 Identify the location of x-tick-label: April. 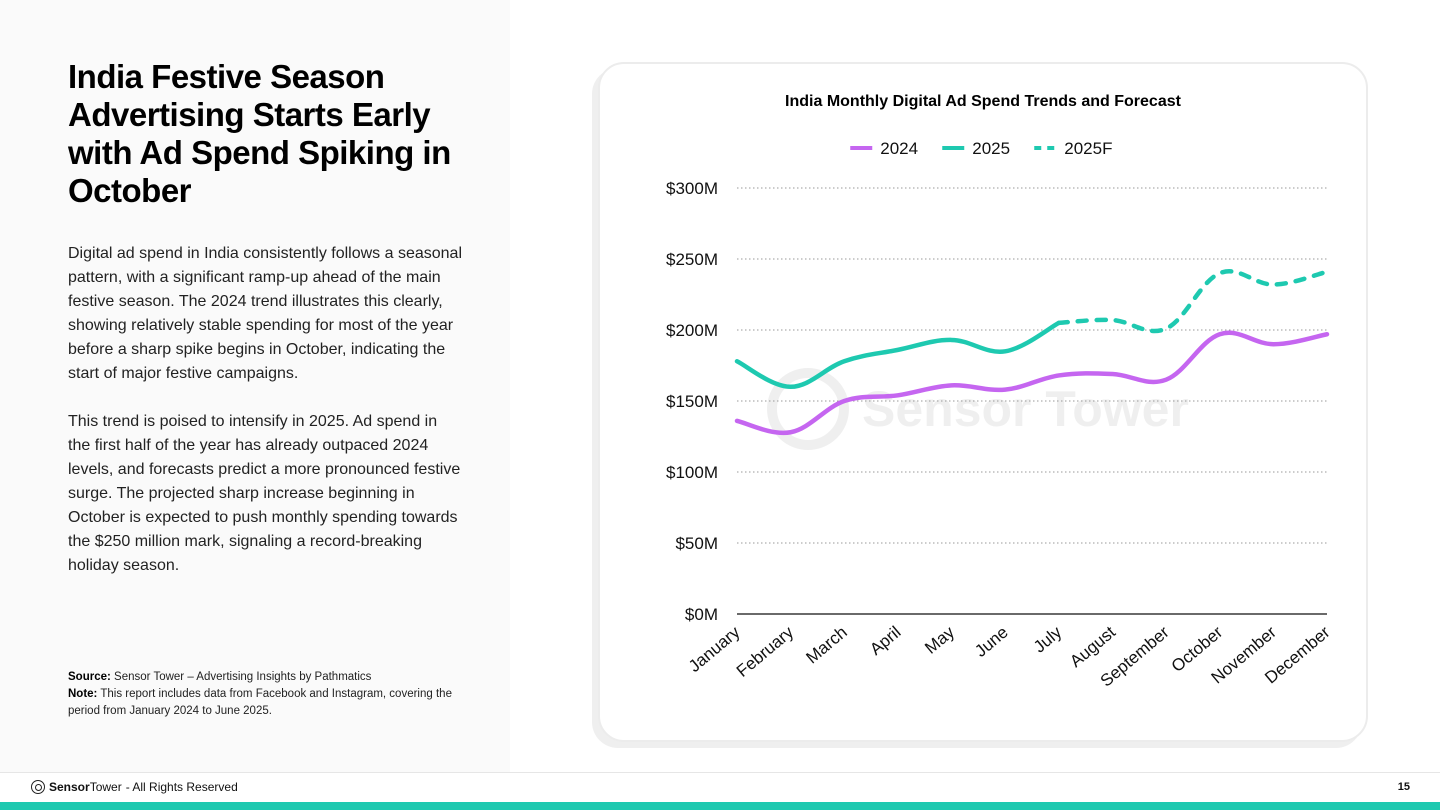
(885, 641).